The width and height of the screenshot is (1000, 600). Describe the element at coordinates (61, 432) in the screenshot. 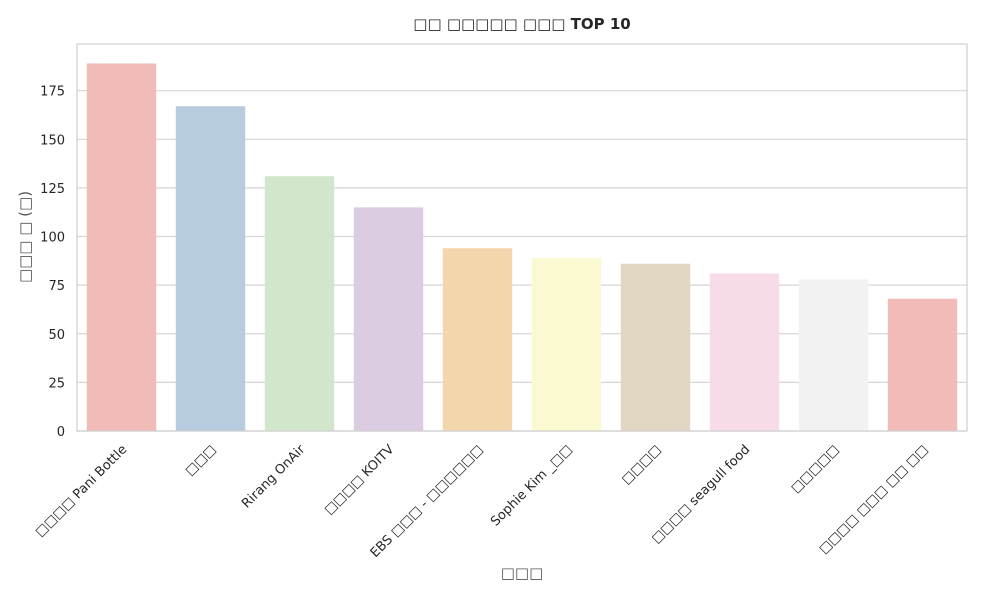

I see `y-tick-label: 0` at that location.